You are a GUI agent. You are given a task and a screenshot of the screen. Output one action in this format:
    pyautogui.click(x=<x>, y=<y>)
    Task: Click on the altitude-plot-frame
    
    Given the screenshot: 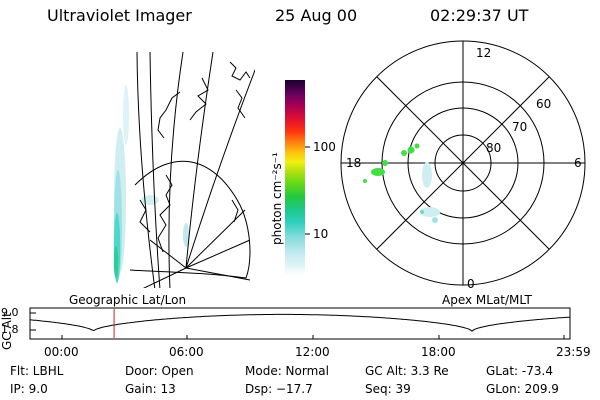 What is the action you would take?
    pyautogui.click(x=300, y=323)
    